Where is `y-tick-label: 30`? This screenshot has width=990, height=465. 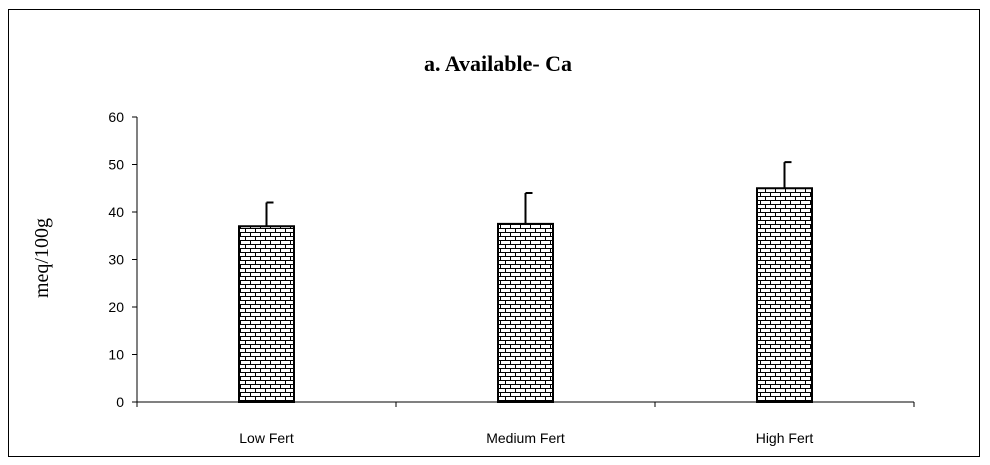
y-tick-label: 30 is located at coordinates (116, 260).